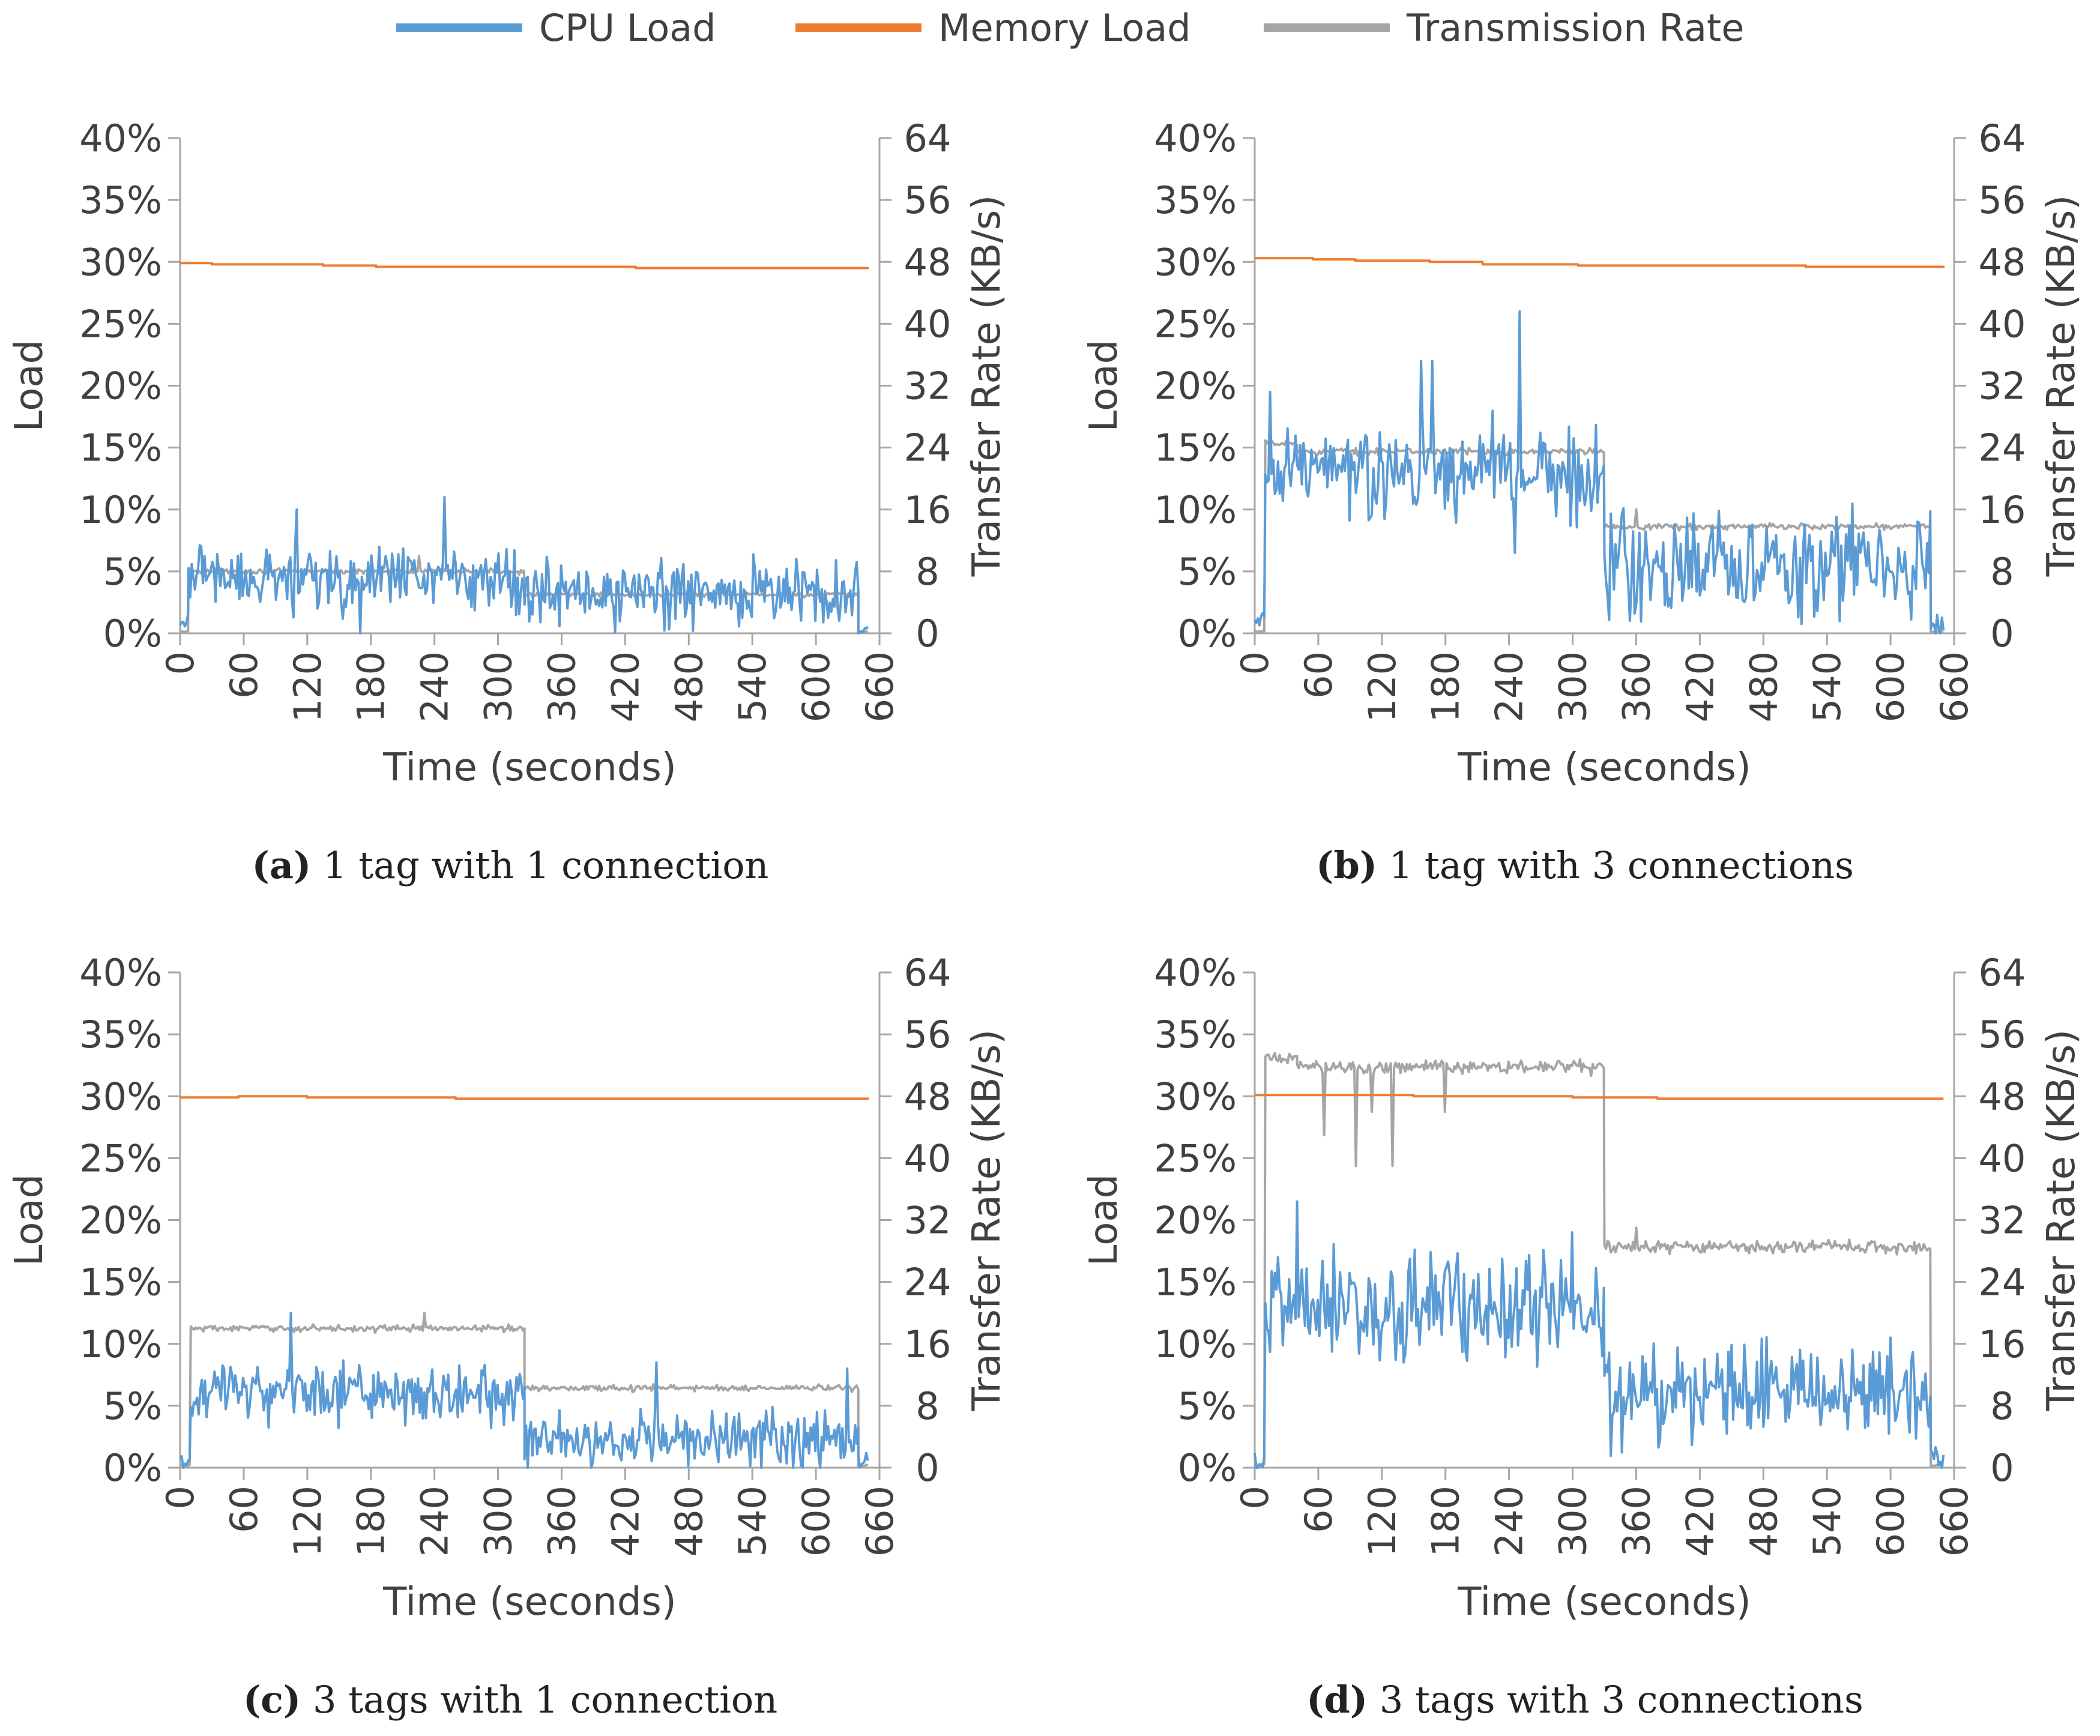  Describe the element at coordinates (529, 768) in the screenshot. I see `x-axis-title: Time (seconds)` at that location.